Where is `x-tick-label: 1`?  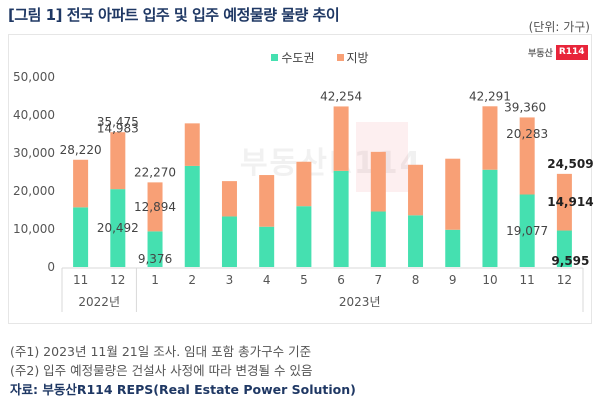 x-tick-label: 1 is located at coordinates (155, 280).